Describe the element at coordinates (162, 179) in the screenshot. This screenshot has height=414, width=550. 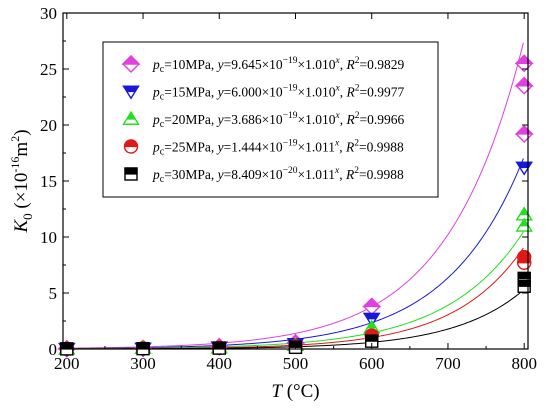
I see `legend-label-5-part-2: c` at that location.